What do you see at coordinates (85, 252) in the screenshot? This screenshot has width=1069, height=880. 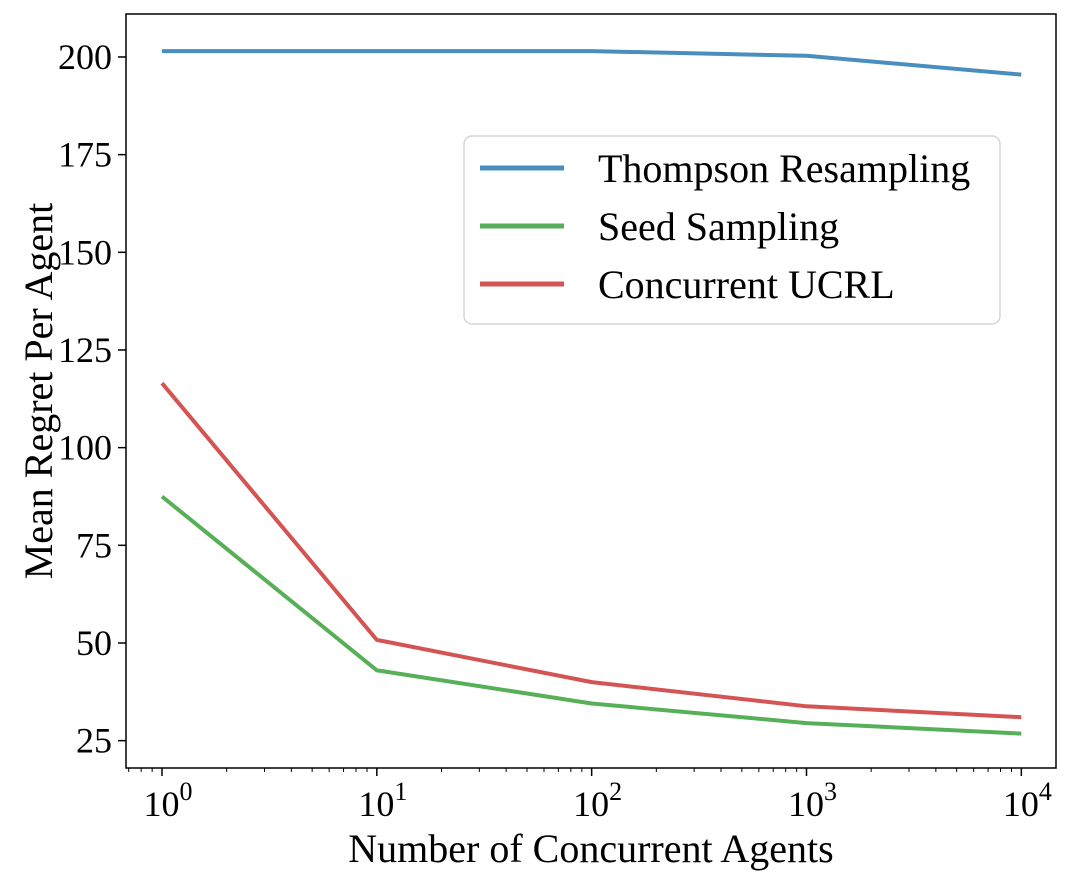 I see `y-tick-label: 150` at bounding box center [85, 252].